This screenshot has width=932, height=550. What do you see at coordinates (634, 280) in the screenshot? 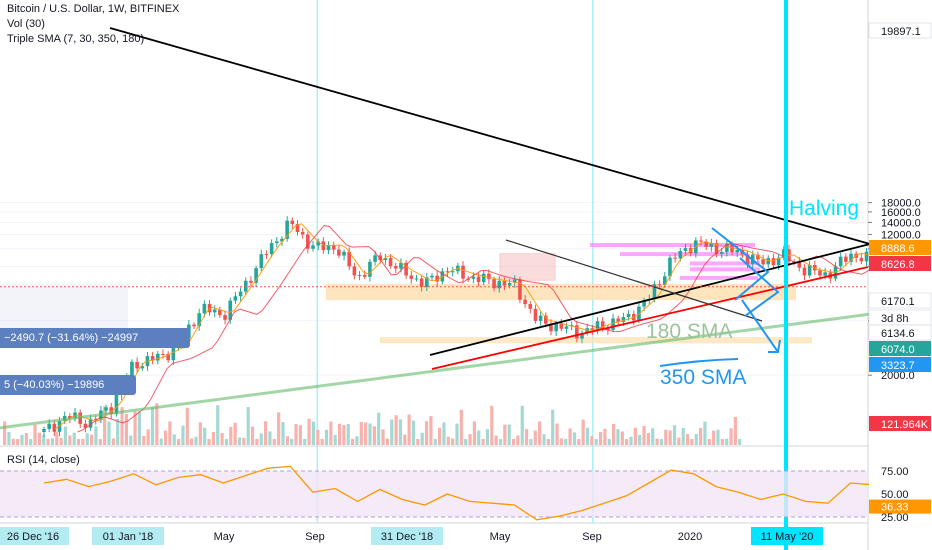
I see `channel-line` at bounding box center [634, 280].